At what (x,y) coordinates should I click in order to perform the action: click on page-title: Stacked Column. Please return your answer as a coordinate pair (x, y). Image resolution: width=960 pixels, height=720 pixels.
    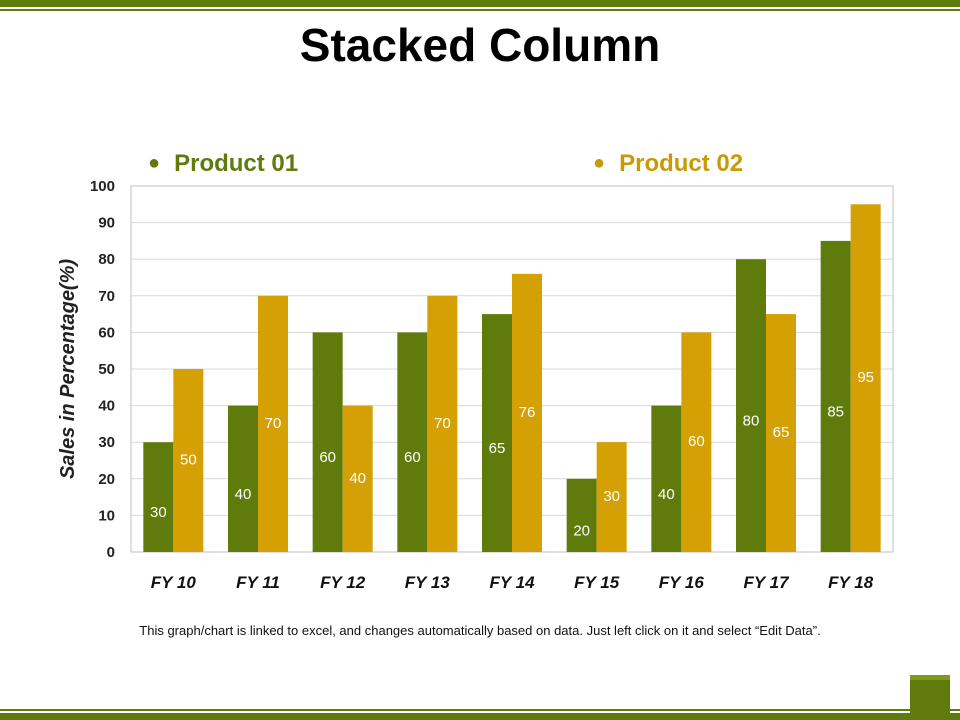
    Looking at the image, I should click on (480, 45).